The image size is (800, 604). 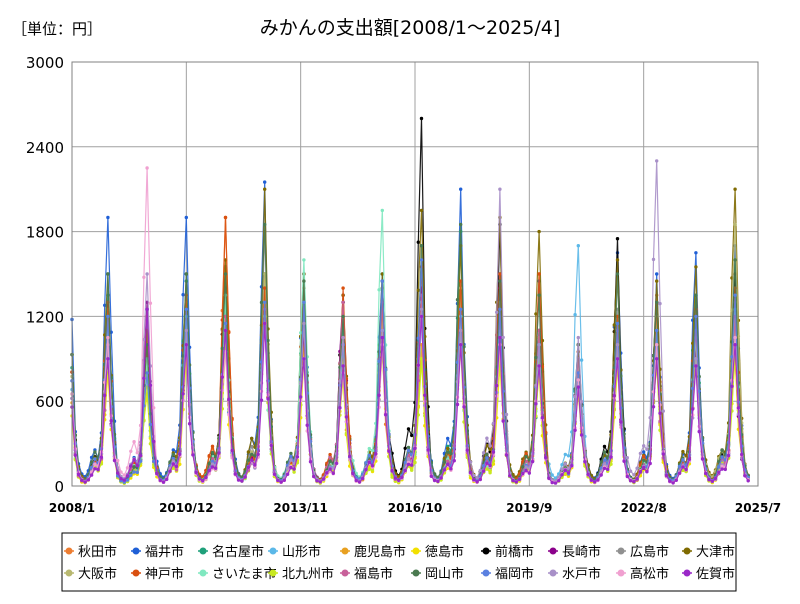 What do you see at coordinates (244, 574) in the screenshot?
I see `legend-label: さいたま市` at bounding box center [244, 574].